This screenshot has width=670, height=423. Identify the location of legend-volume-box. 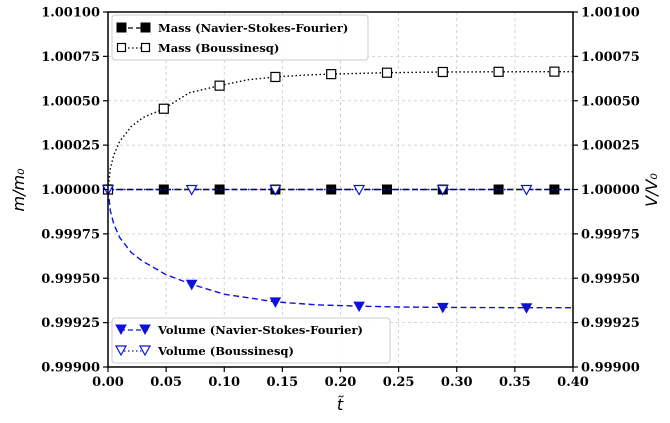
(251, 340).